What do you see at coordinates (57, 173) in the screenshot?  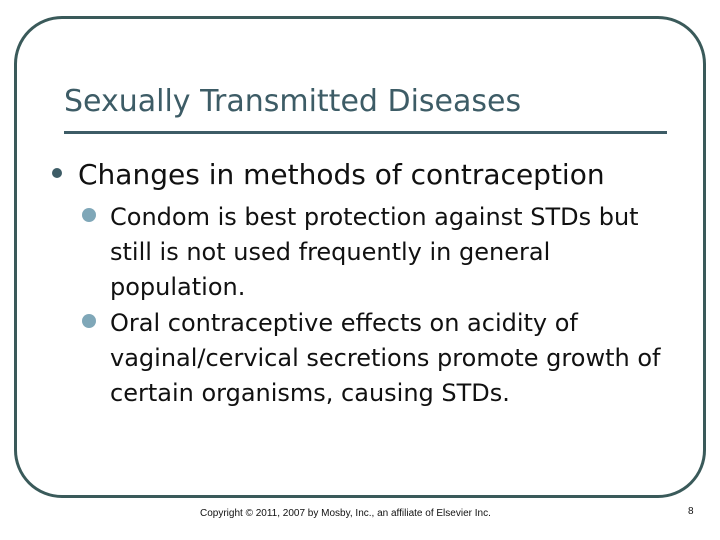 I see `bullet-dot-icon` at bounding box center [57, 173].